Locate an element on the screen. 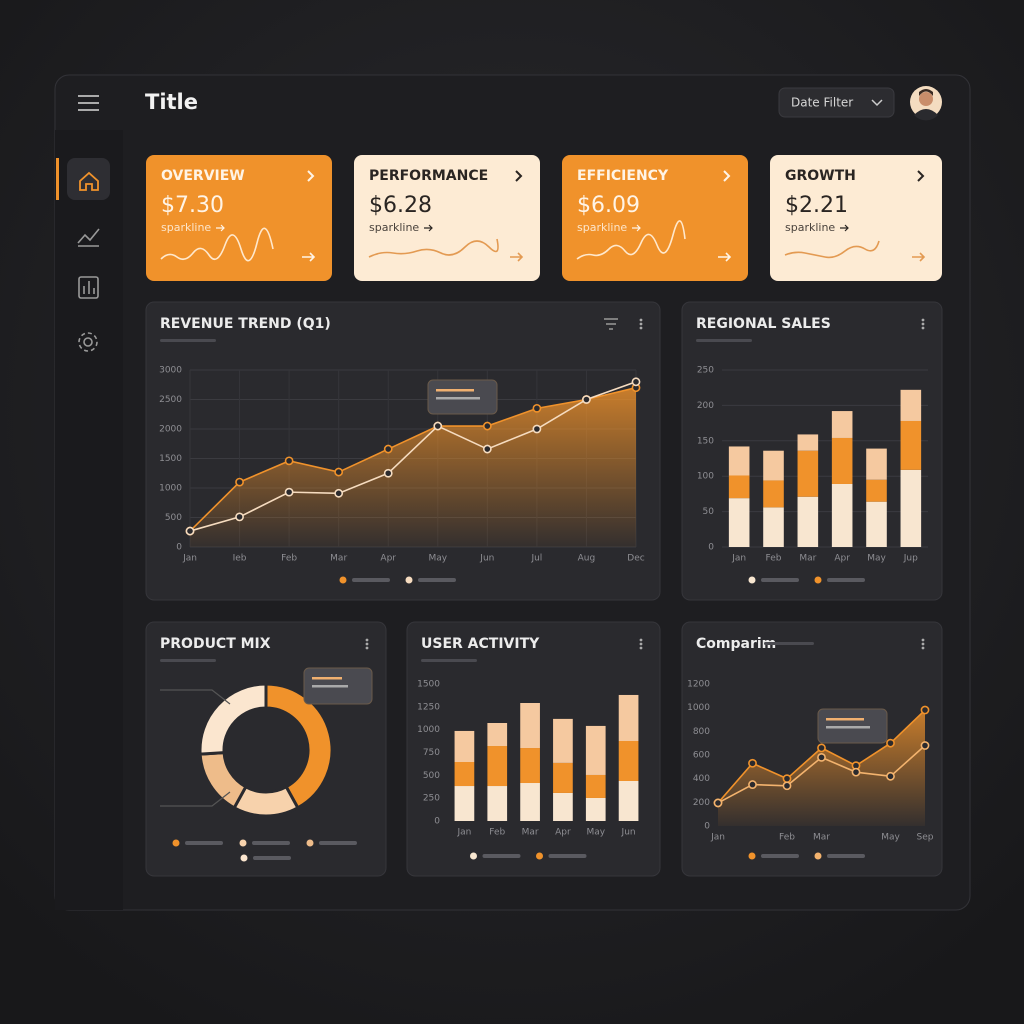 The image size is (1024, 1024). card-label: GROWTH is located at coordinates (820, 176).